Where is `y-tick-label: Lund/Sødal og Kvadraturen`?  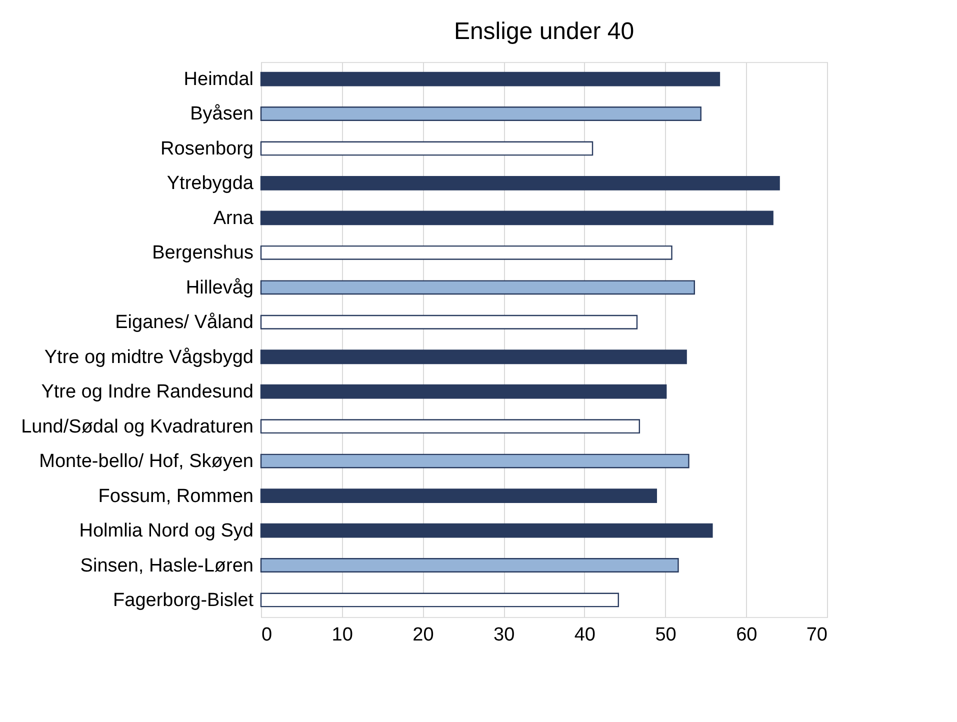
y-tick-label: Lund/Sødal og Kvadraturen is located at coordinates (137, 427).